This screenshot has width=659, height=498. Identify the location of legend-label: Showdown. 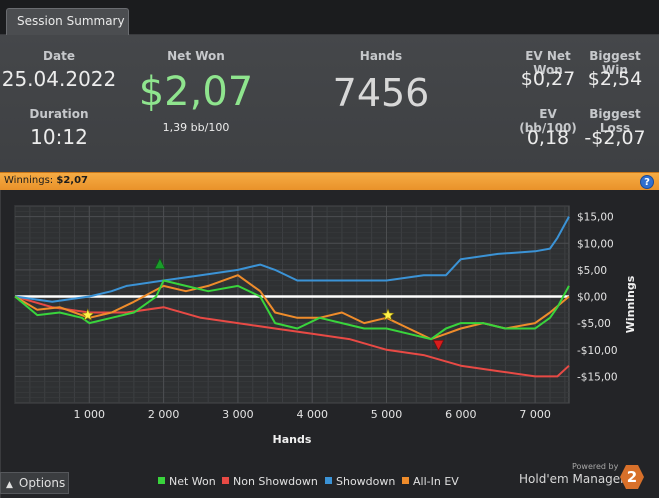
(366, 481).